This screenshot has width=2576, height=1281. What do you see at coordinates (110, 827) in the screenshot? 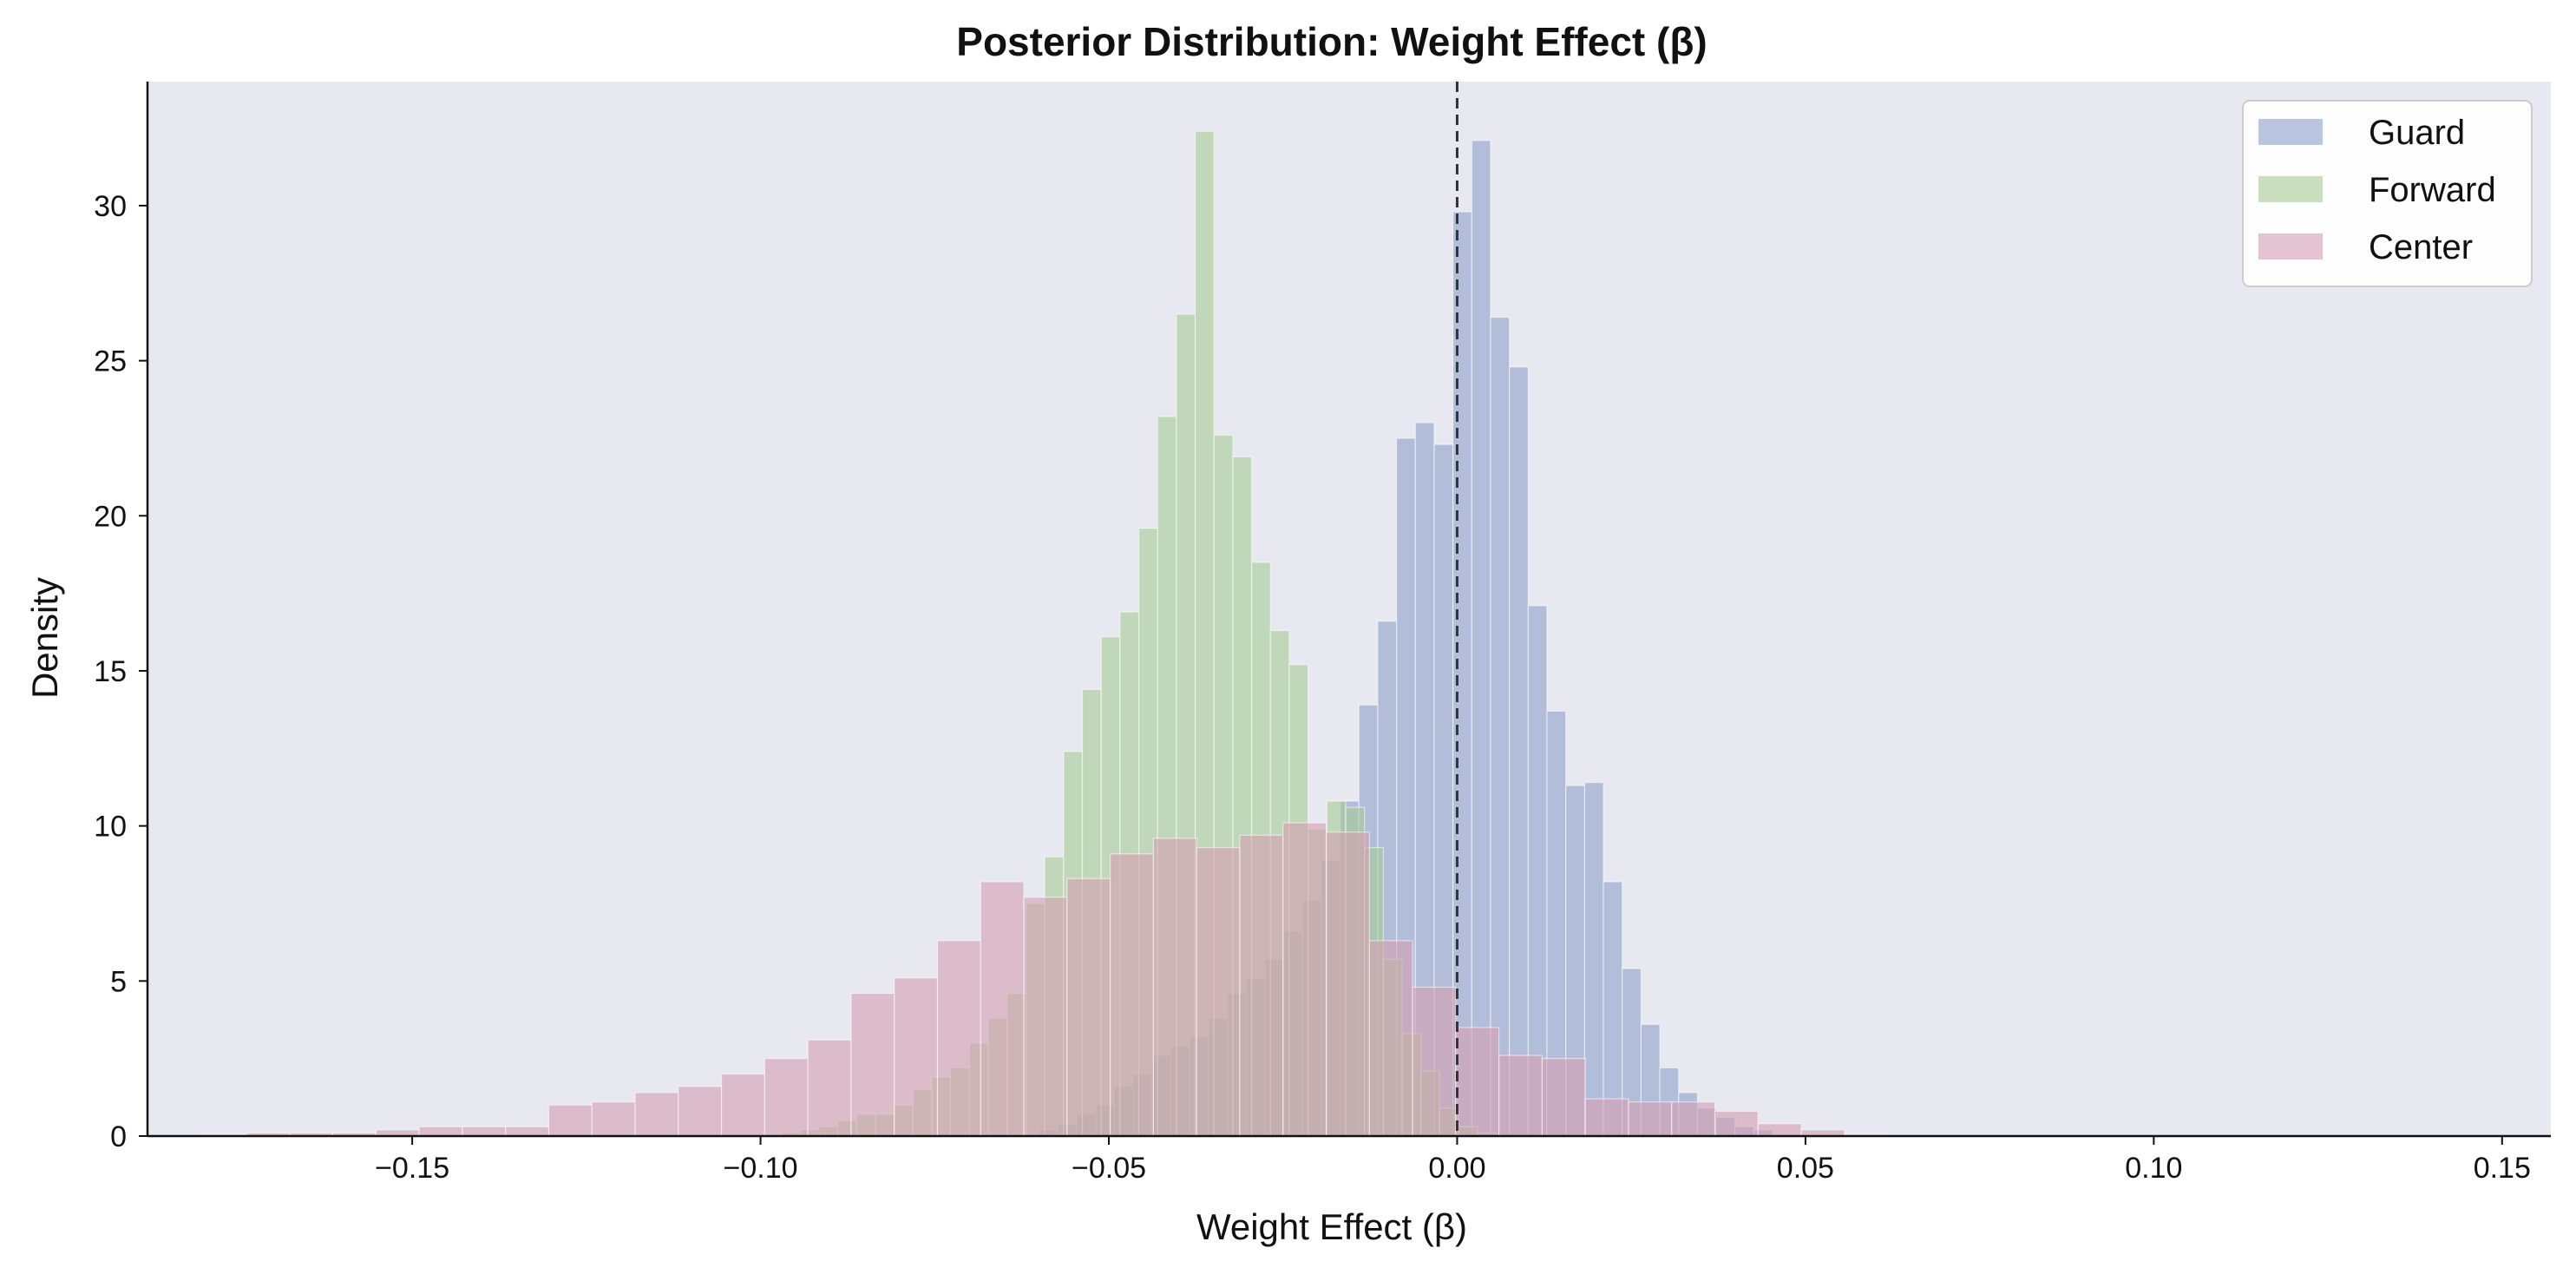
I see `y-tick-label: 10` at bounding box center [110, 827].